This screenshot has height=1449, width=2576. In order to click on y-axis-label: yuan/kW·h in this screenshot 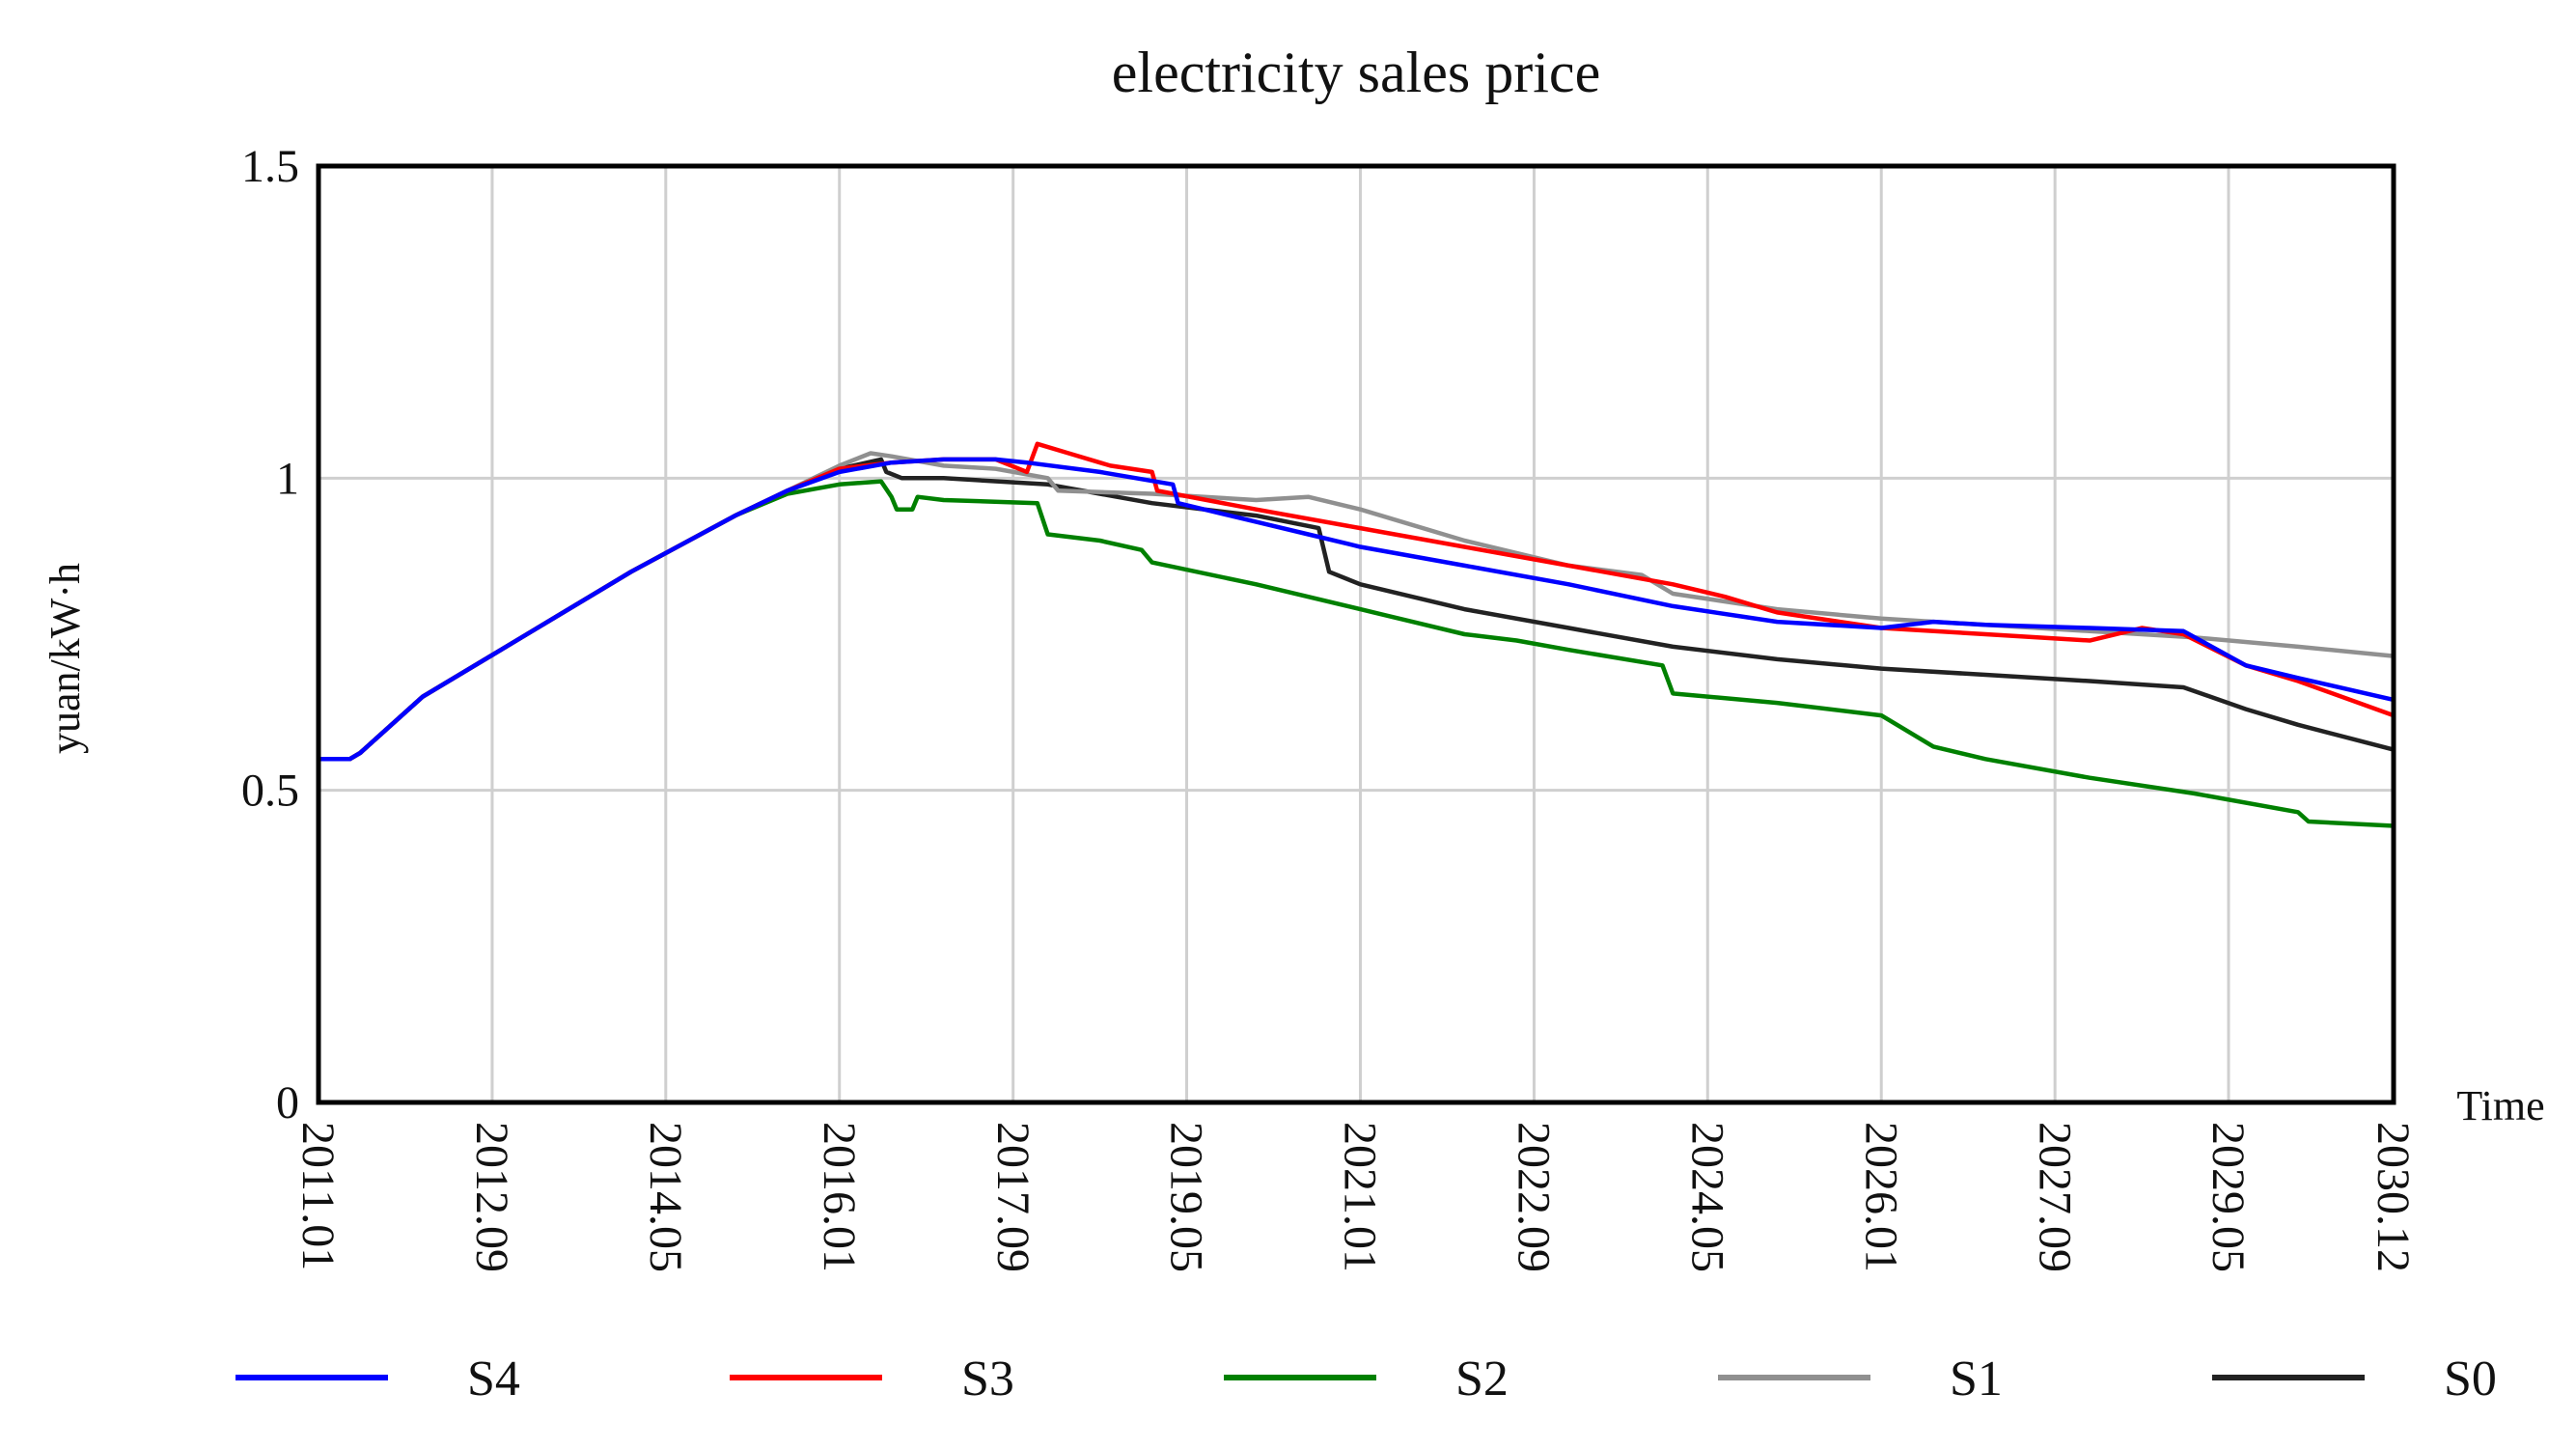, I will do `click(65, 658)`.